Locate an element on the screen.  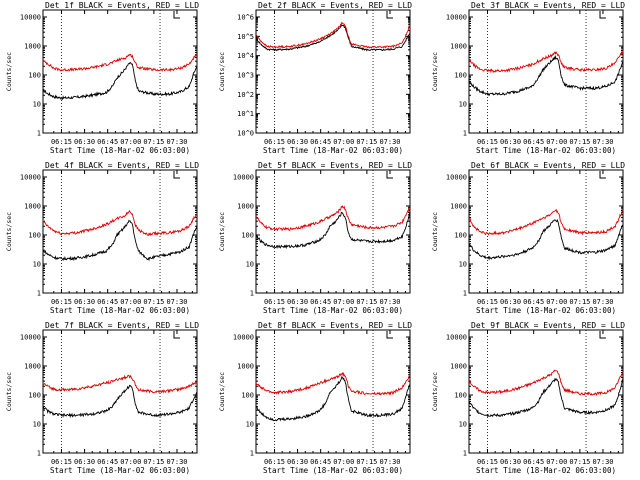
panel-title: Det 5f BLACK = Events, RED = LLD is located at coordinates (335, 165).